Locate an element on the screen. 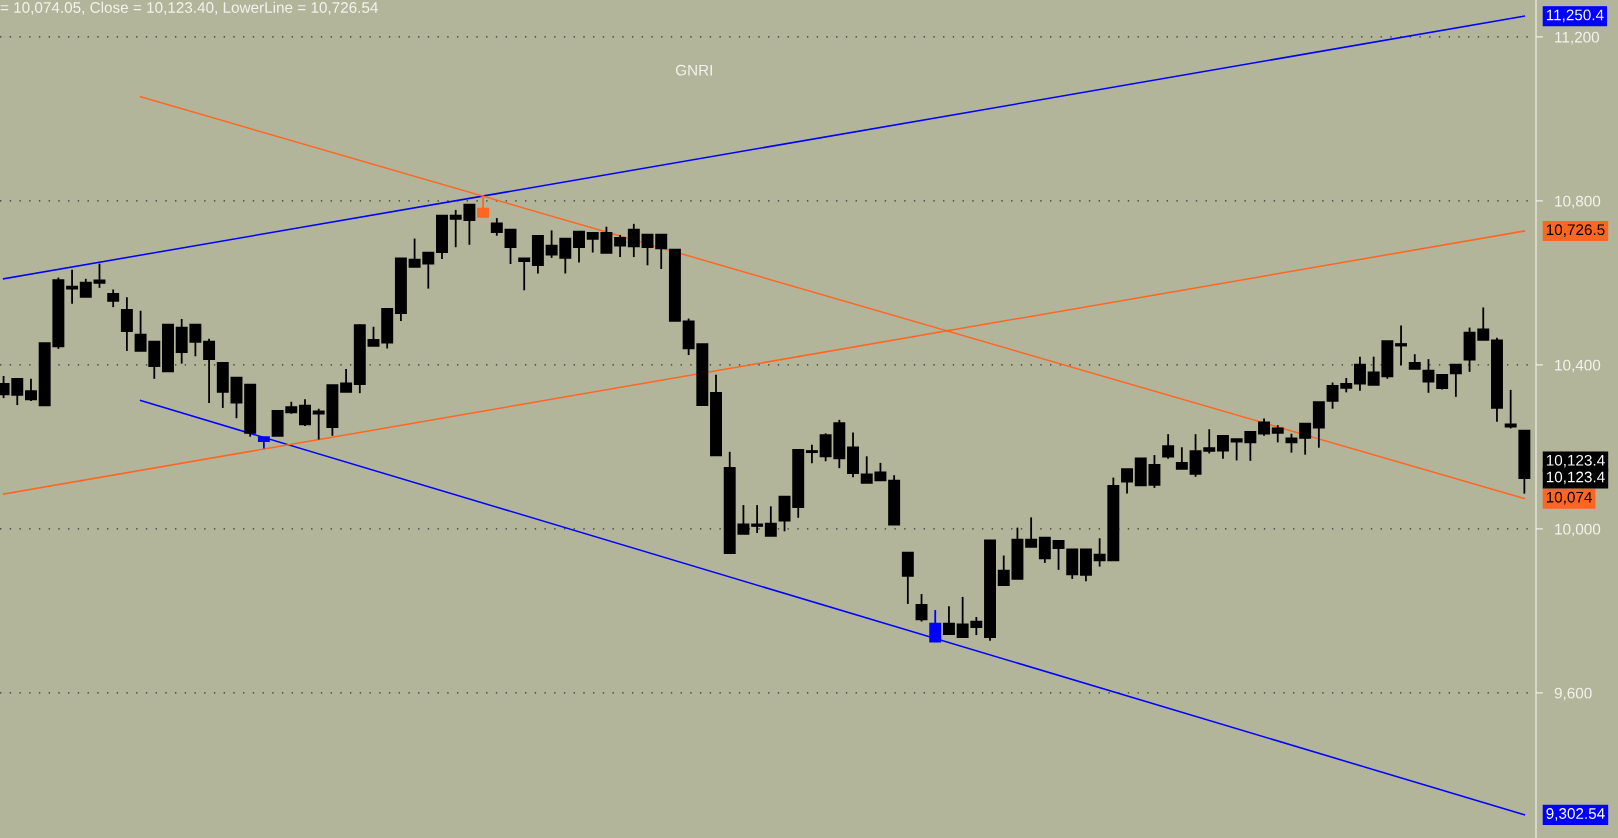 This screenshot has height=838, width=1618. y-tick-label: 10,400 is located at coordinates (1578, 366).